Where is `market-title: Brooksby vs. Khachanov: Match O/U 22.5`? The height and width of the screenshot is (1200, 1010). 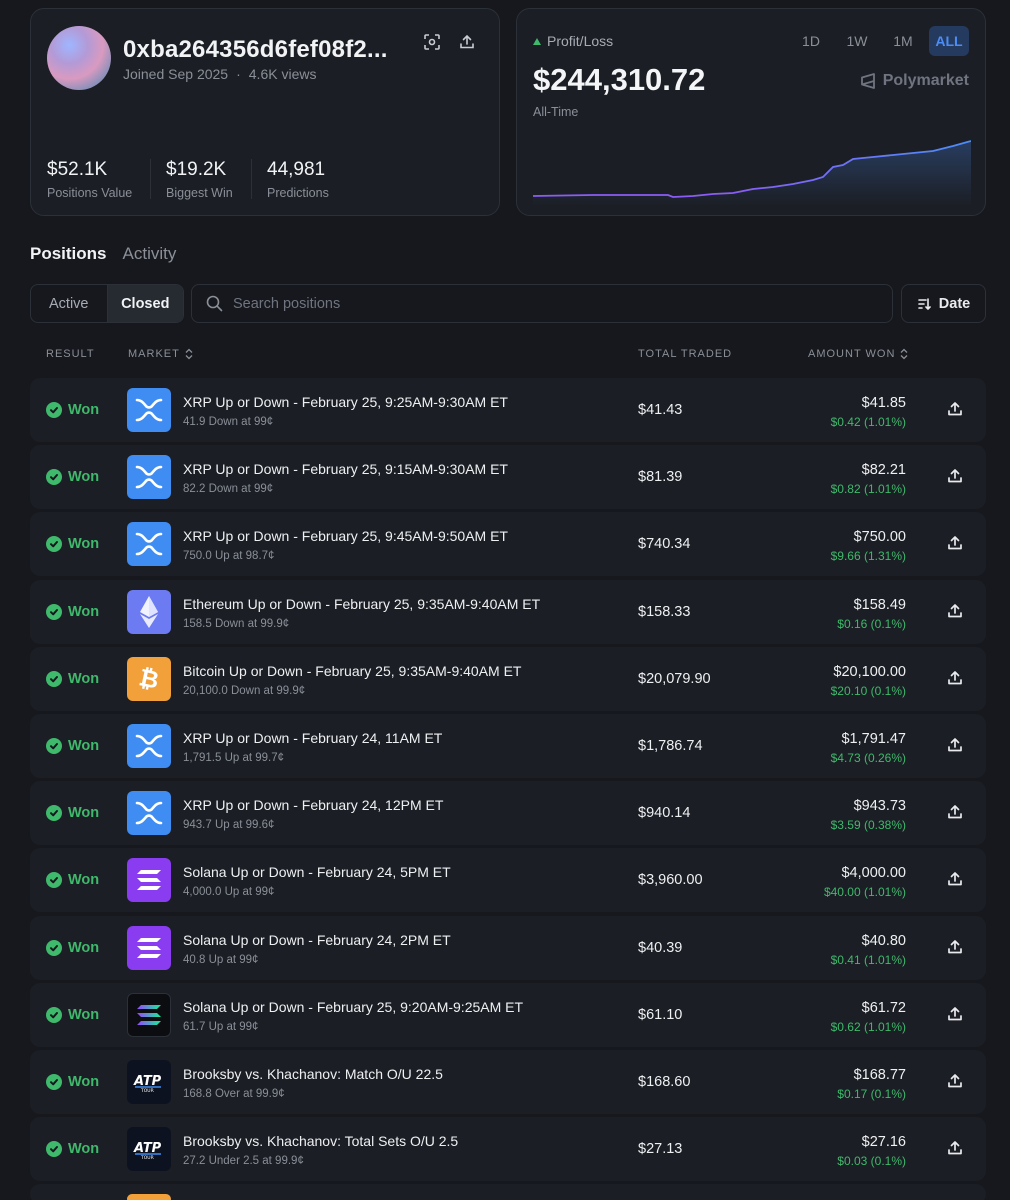 market-title: Brooksby vs. Khachanov: Match O/U 22.5 is located at coordinates (313, 1073).